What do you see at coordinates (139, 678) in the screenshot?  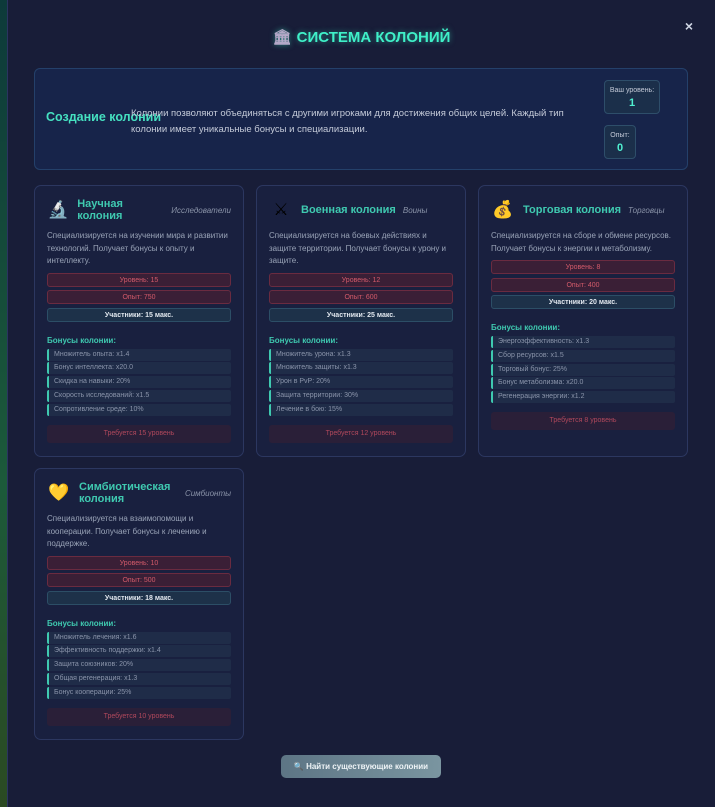 I see `bonus-item: Общая регенерация: x1.3` at bounding box center [139, 678].